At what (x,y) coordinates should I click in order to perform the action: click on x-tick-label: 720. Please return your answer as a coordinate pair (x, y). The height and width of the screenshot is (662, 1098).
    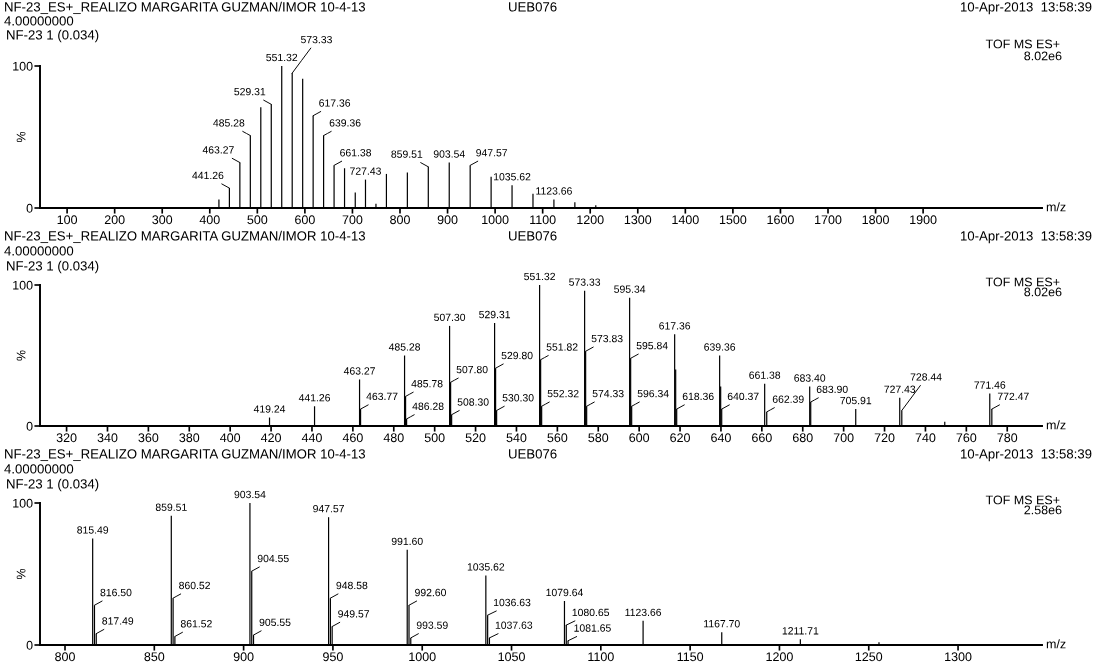
    Looking at the image, I should click on (884, 438).